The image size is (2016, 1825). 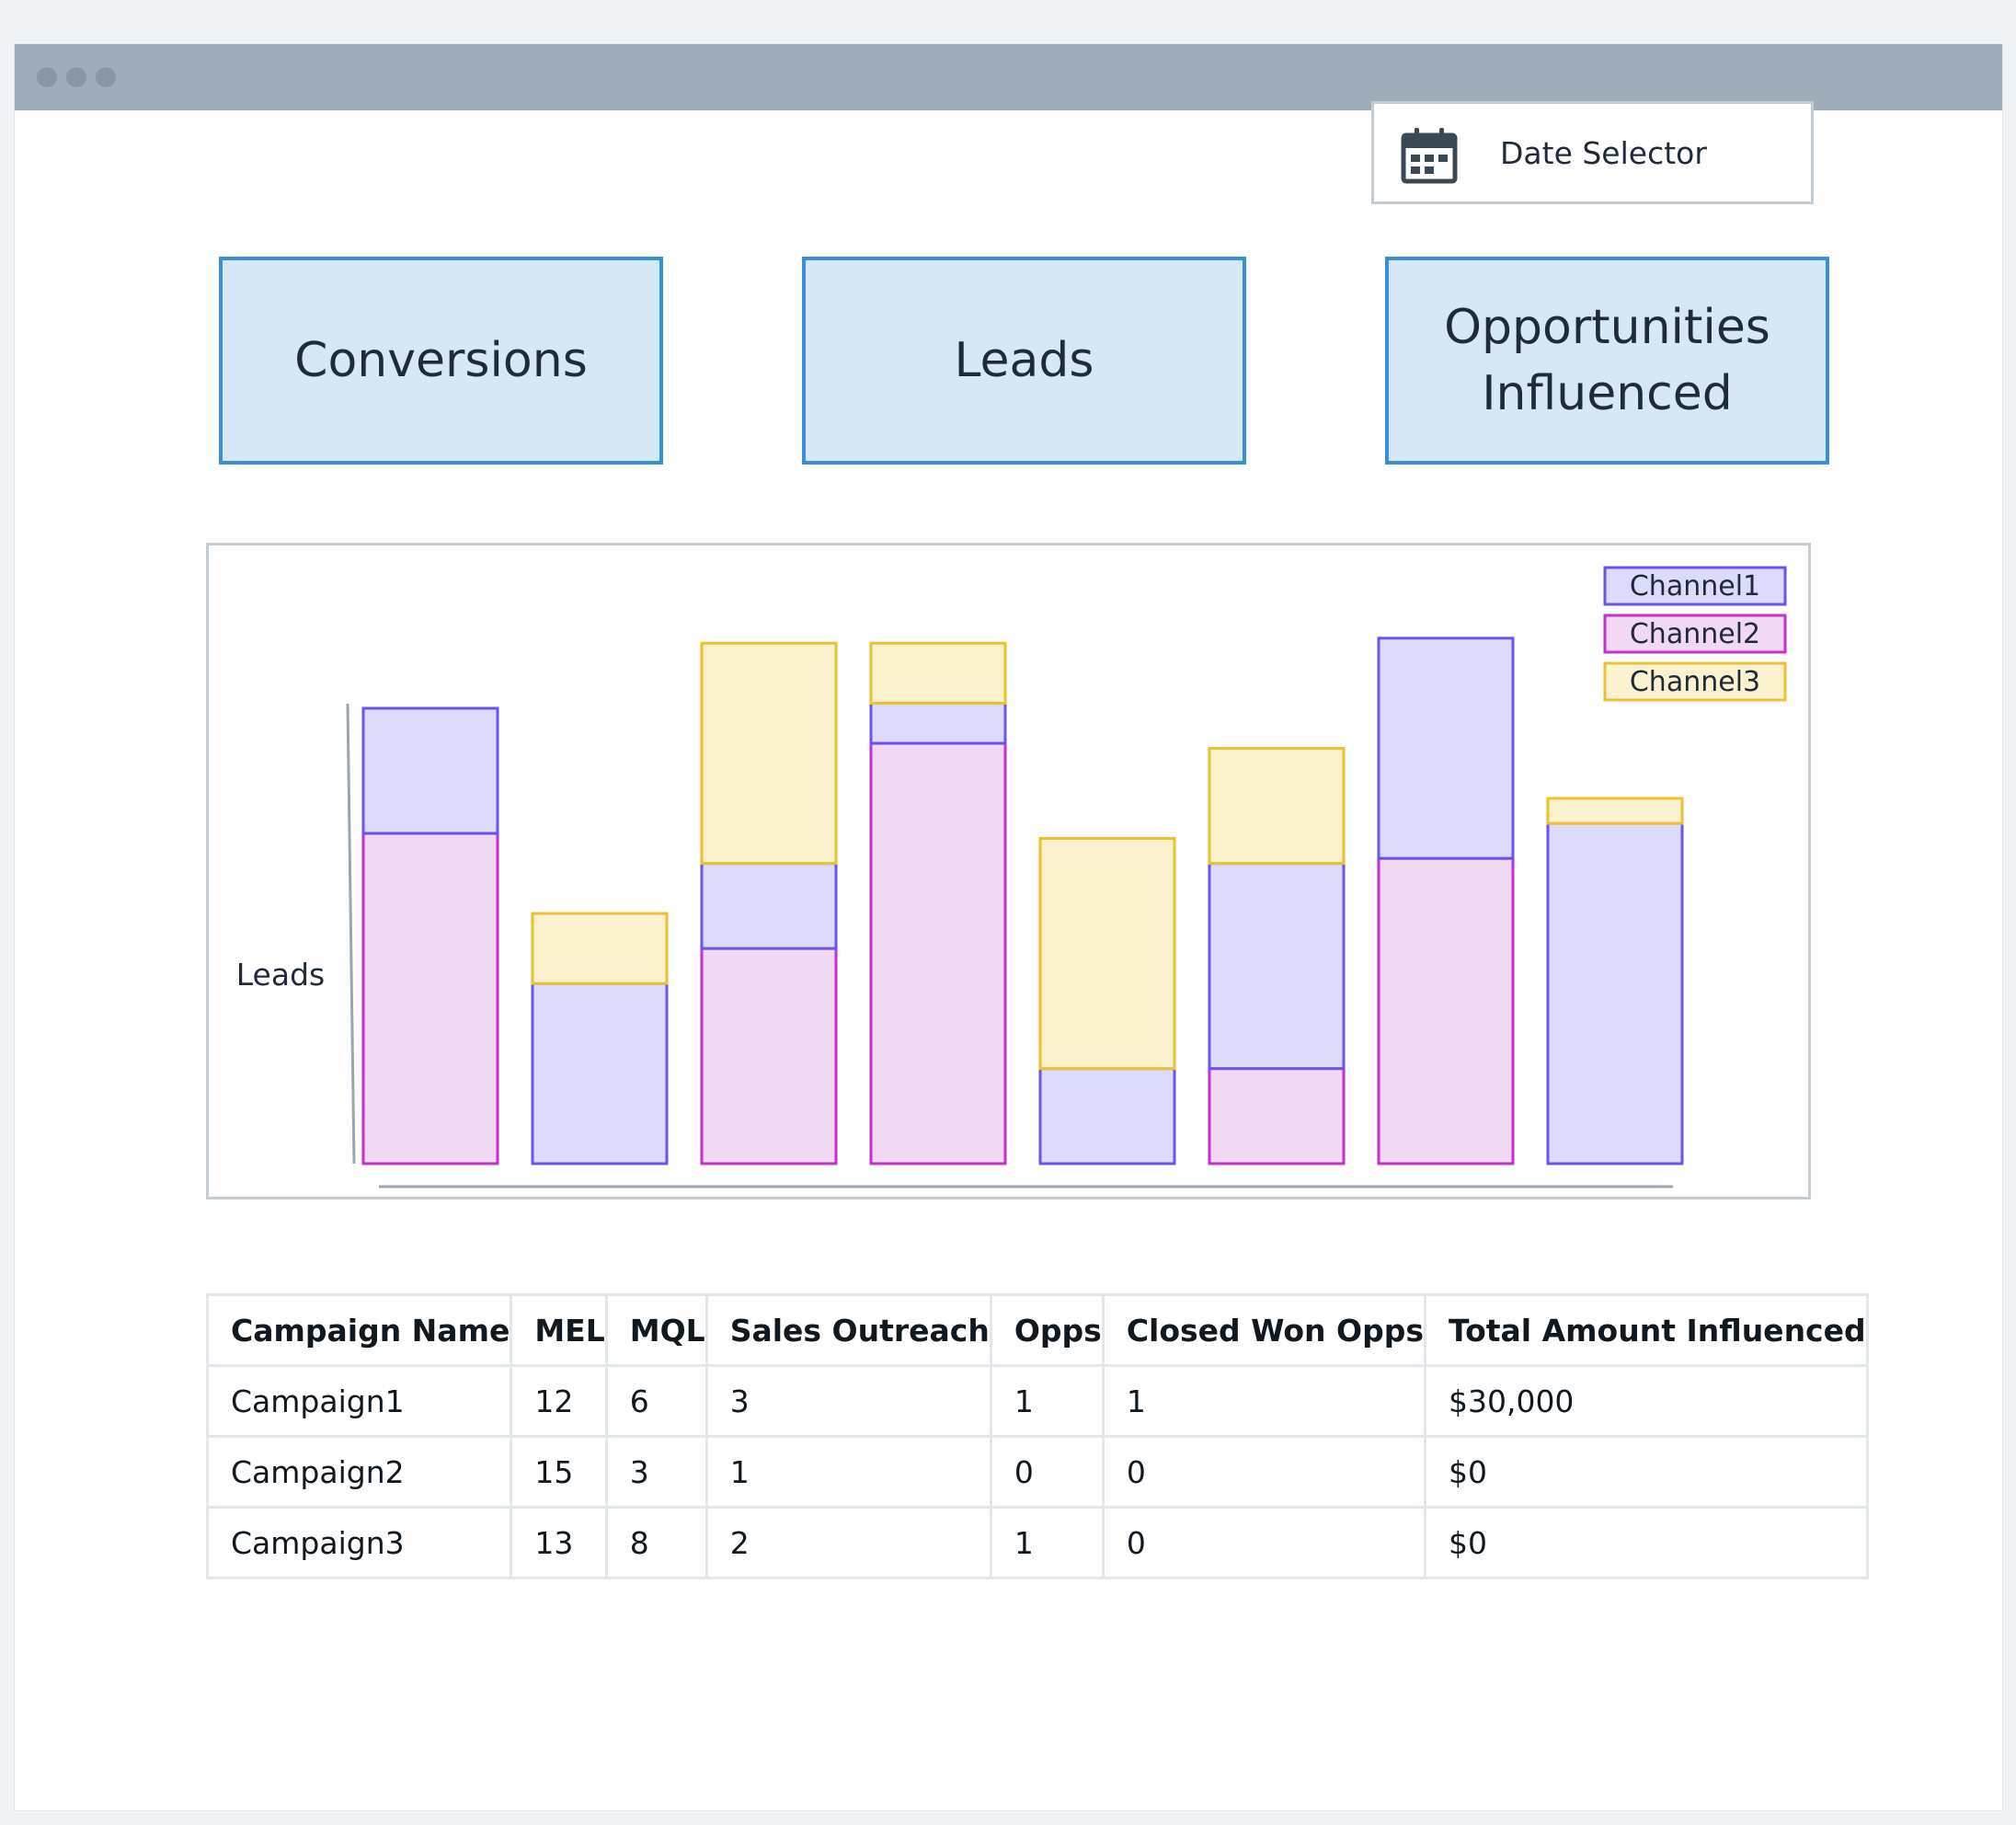 What do you see at coordinates (1277, 1200) in the screenshot?
I see `x-tick-label: Month6` at bounding box center [1277, 1200].